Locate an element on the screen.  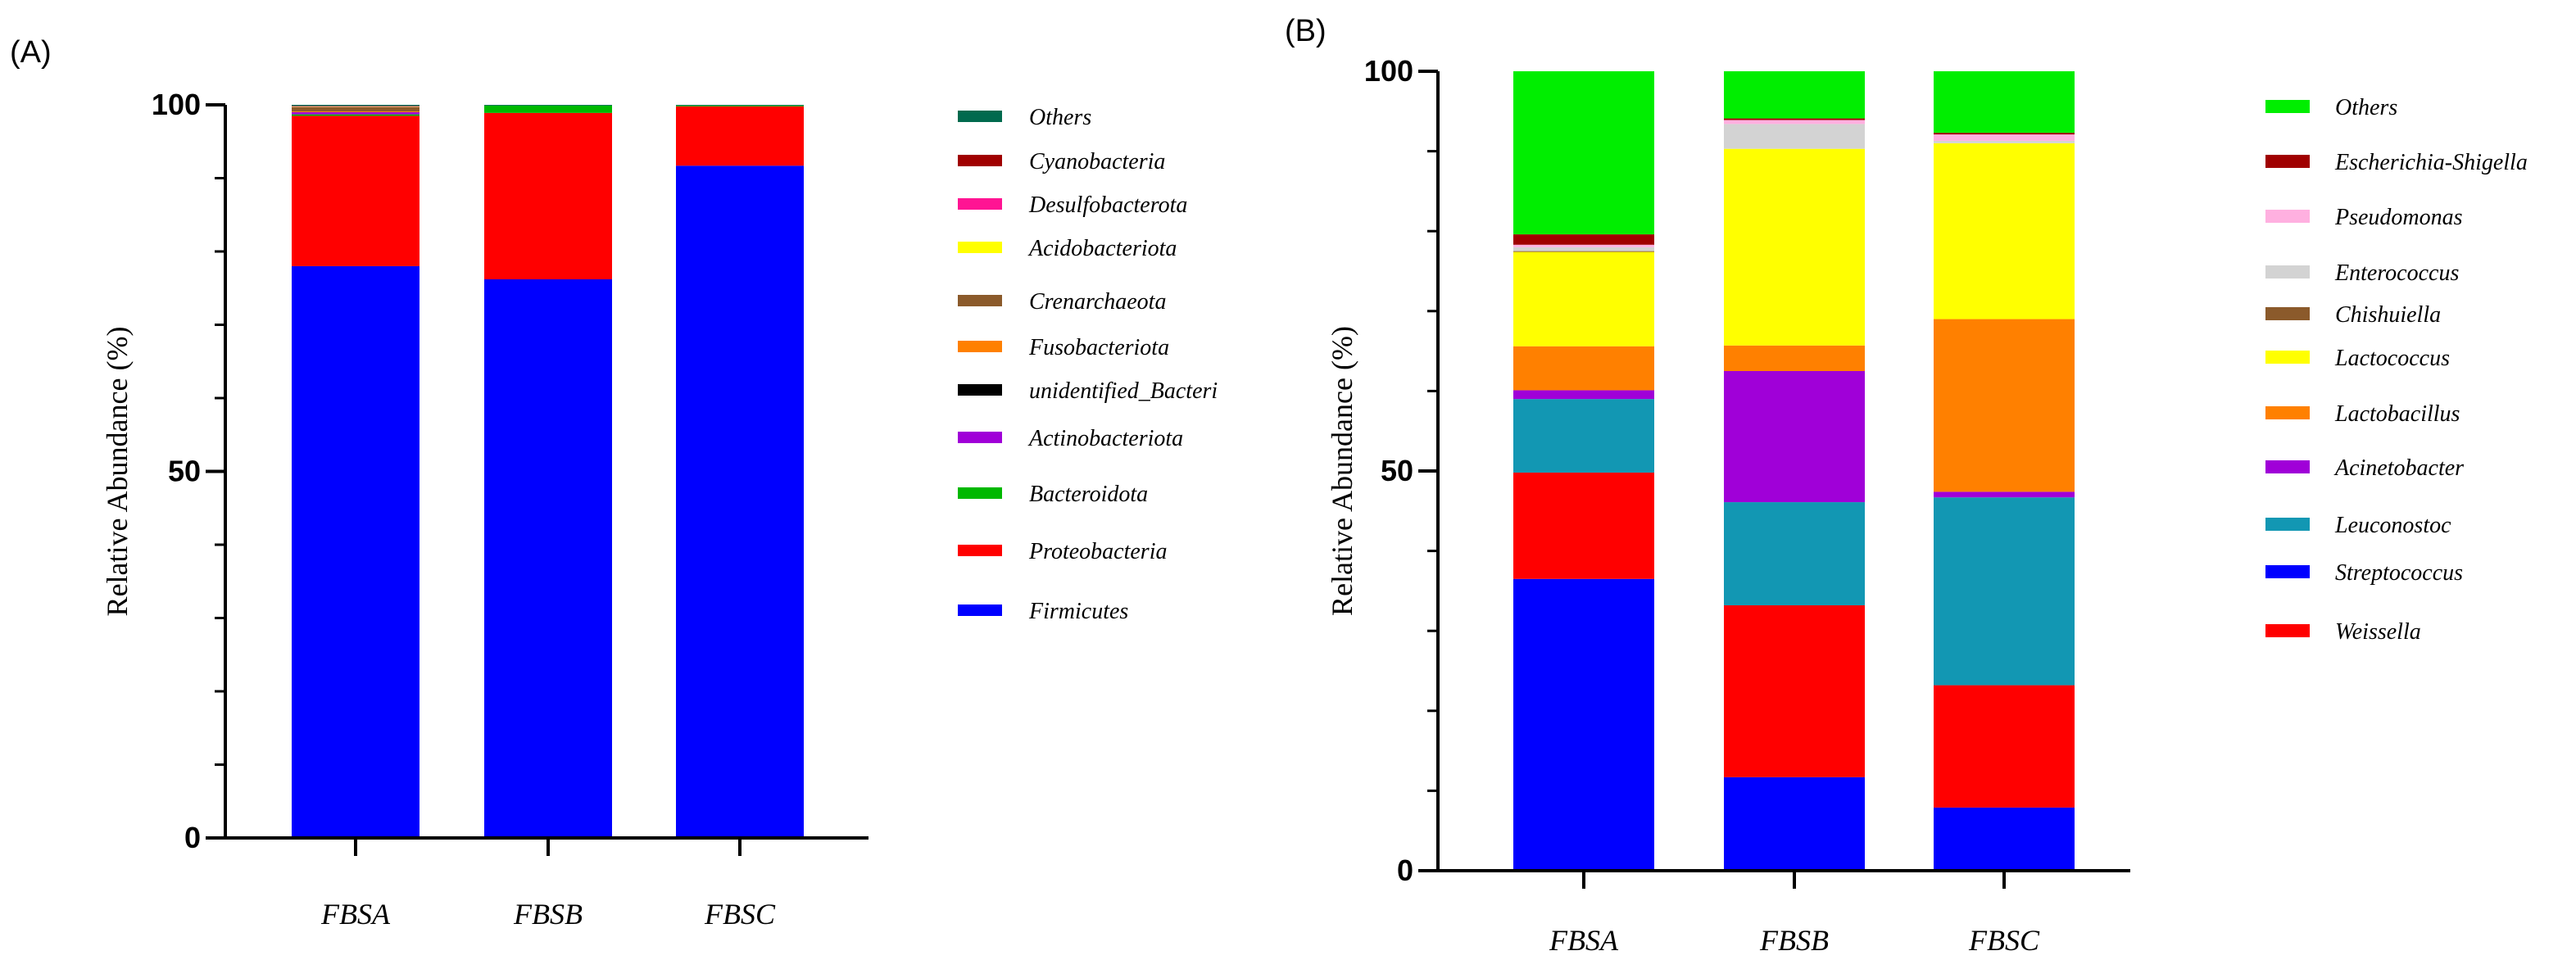
panel-a-category-label-fbsa: FBSA is located at coordinates (355, 914).